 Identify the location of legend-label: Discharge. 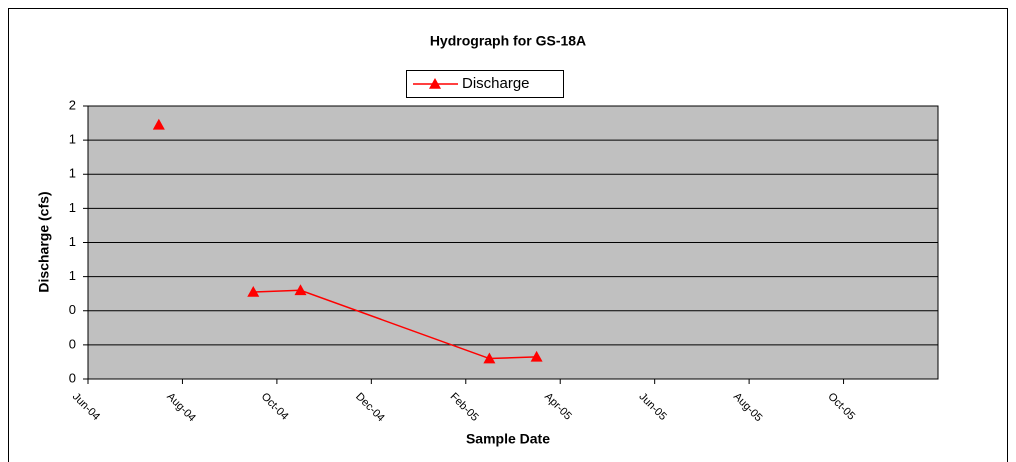
(496, 83).